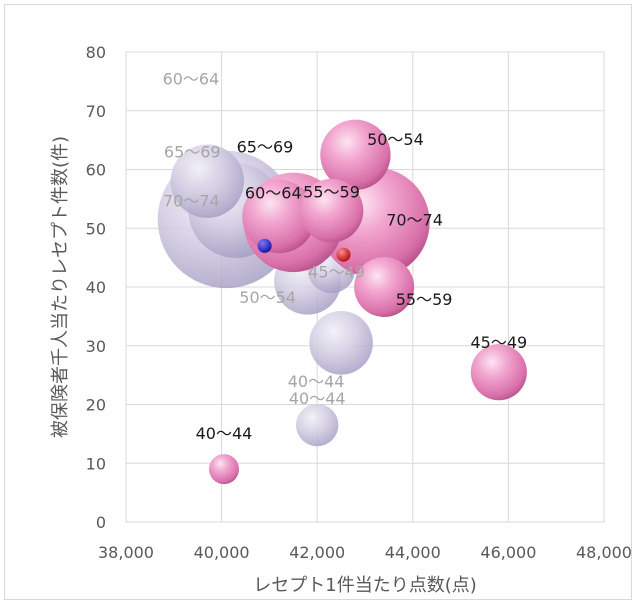 Image resolution: width=638 pixels, height=606 pixels. Describe the element at coordinates (604, 552) in the screenshot. I see `x-tick-label: 48,000` at that location.